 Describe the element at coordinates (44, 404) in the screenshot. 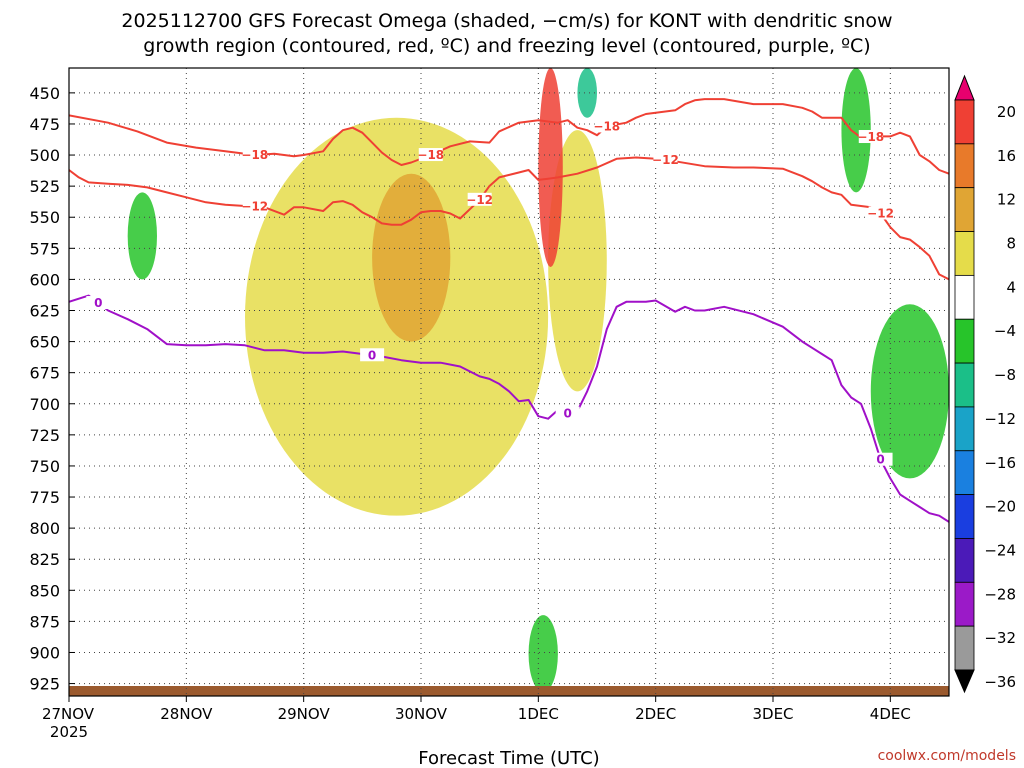

I see `ytick-label-700: 700` at that location.